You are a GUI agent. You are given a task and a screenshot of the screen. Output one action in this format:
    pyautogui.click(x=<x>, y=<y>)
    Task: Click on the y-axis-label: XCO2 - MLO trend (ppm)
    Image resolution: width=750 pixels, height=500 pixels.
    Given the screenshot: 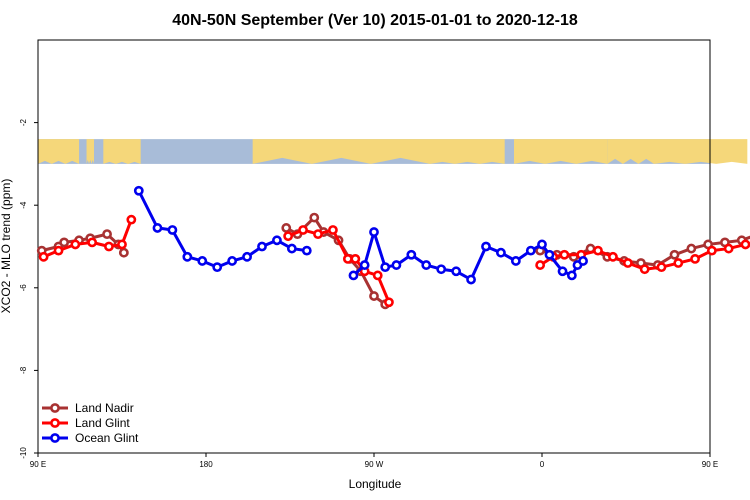 What is the action you would take?
    pyautogui.click(x=6, y=246)
    